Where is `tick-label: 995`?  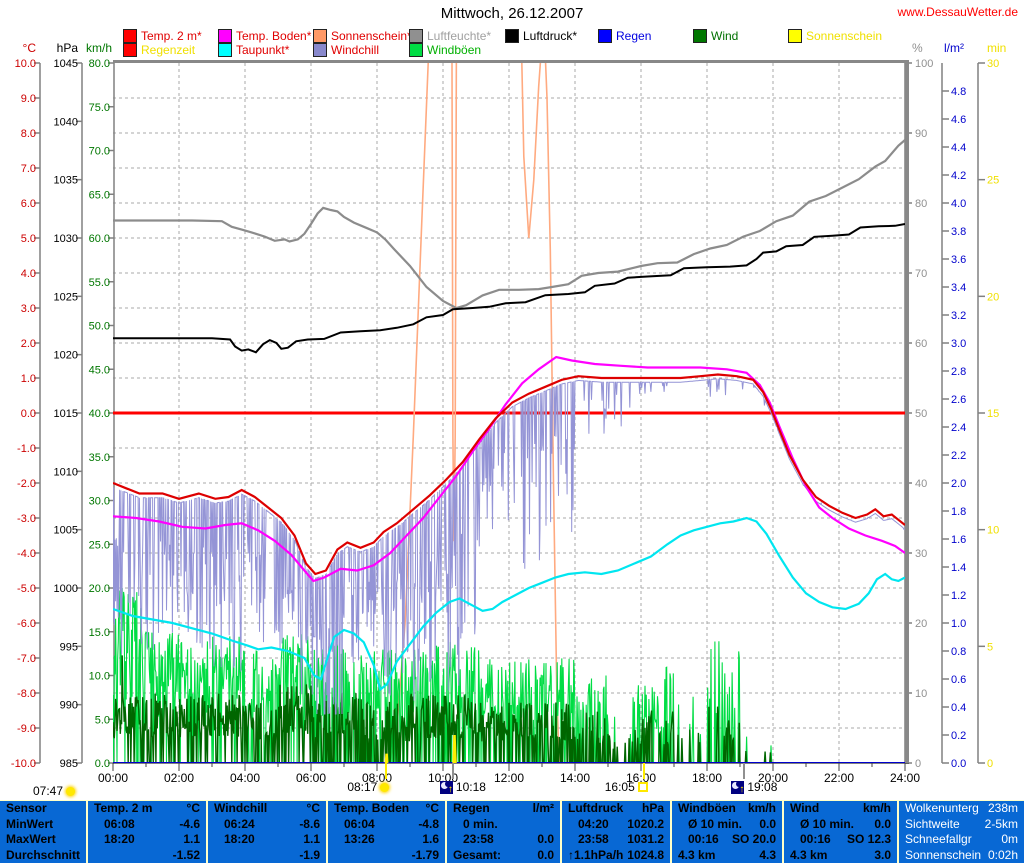
tick-label: 995 is located at coordinates (69, 647).